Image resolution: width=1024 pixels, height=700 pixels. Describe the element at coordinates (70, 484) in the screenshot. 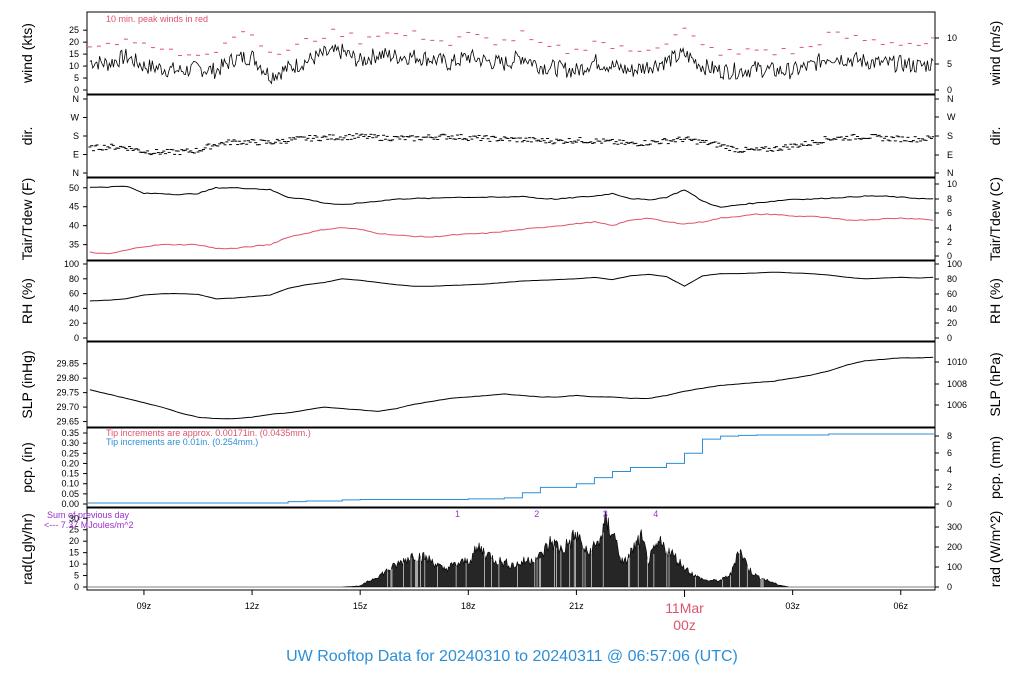

I see `left-tick-label: 0.10` at that location.